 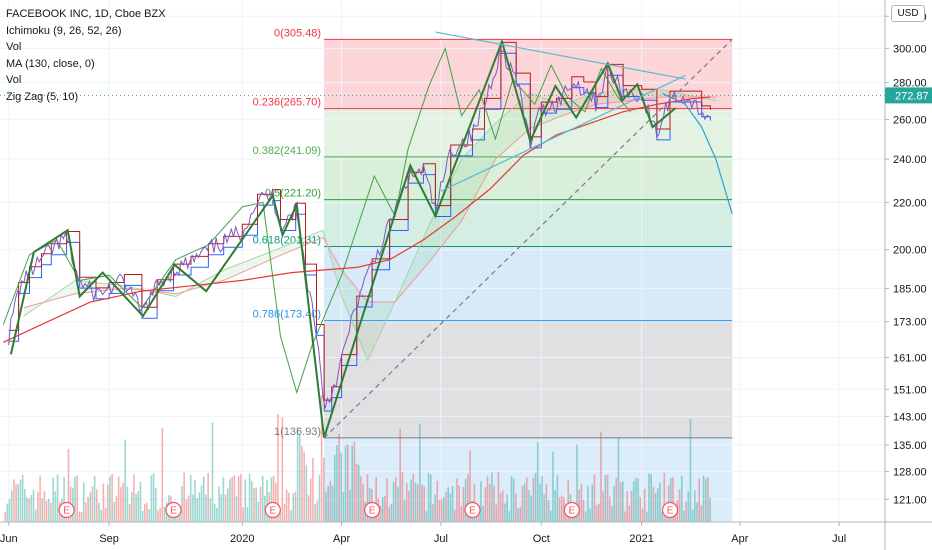 What do you see at coordinates (50, 63) in the screenshot?
I see `legend-ma: MA (130, close, 0)` at bounding box center [50, 63].